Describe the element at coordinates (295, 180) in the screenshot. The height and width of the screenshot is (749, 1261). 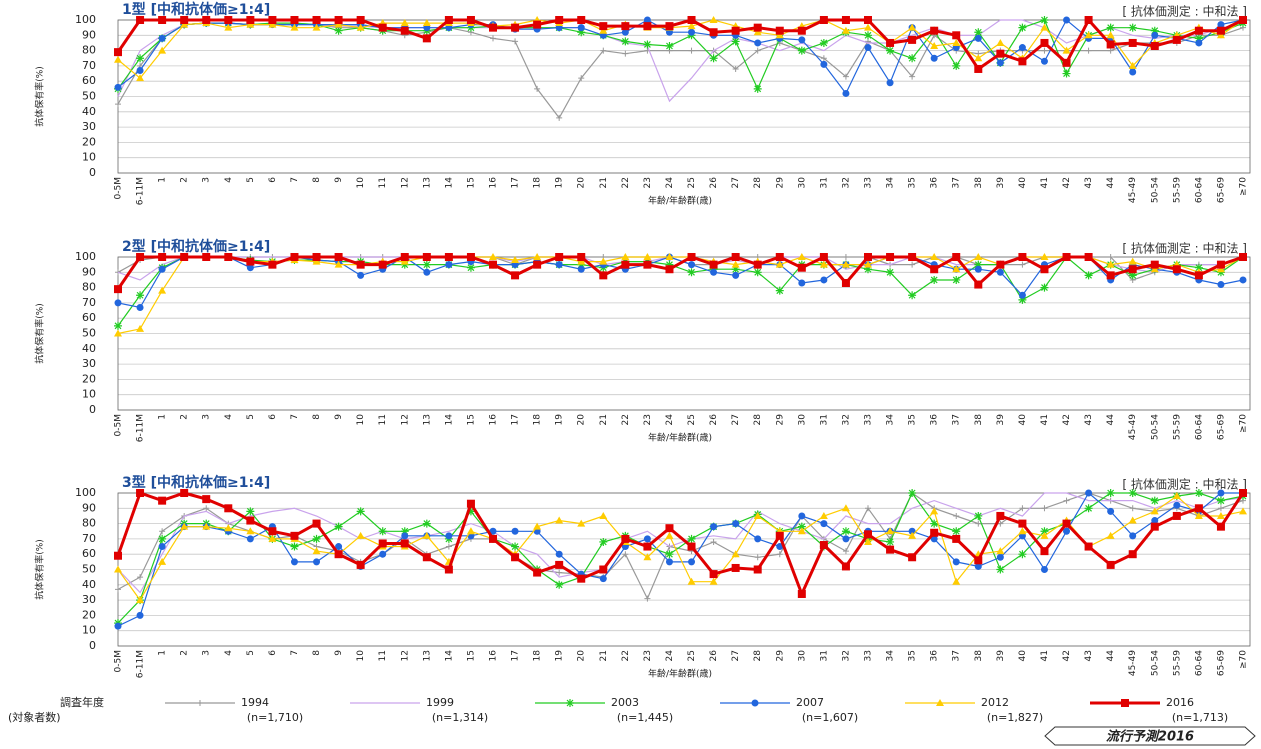
I see `x-tick-label: 7` at that location.